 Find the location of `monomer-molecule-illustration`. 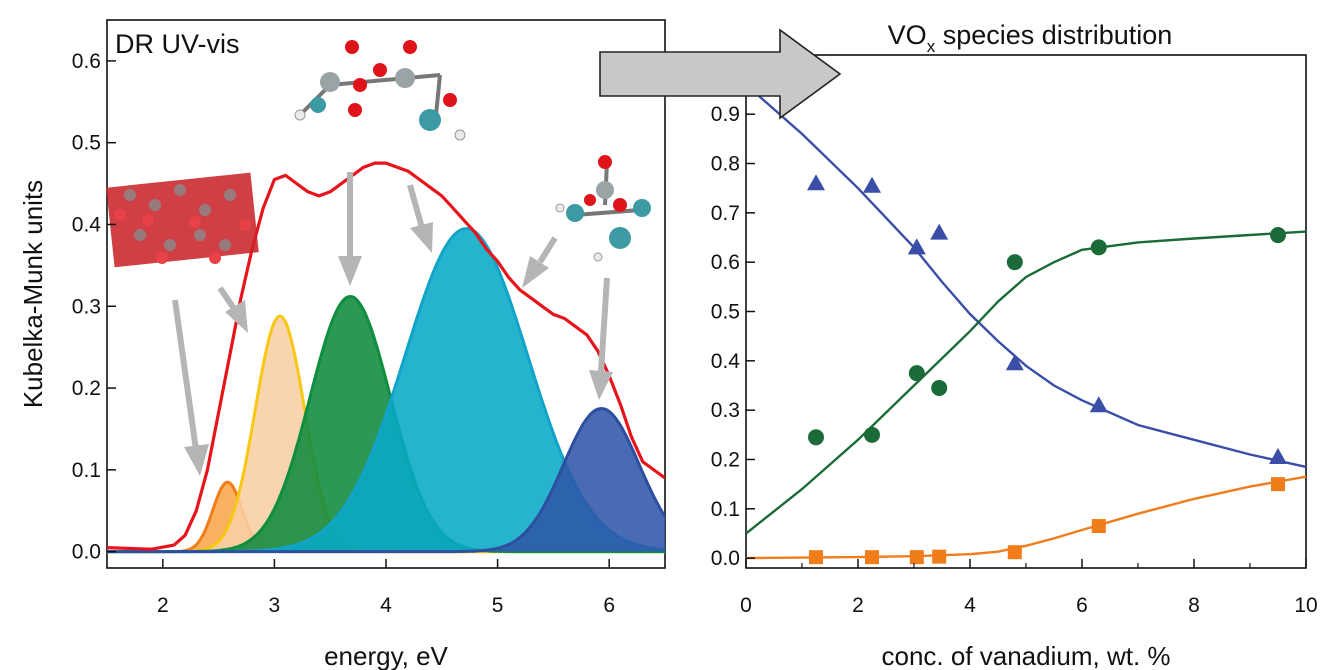

monomer-molecule-illustration is located at coordinates (603, 208).